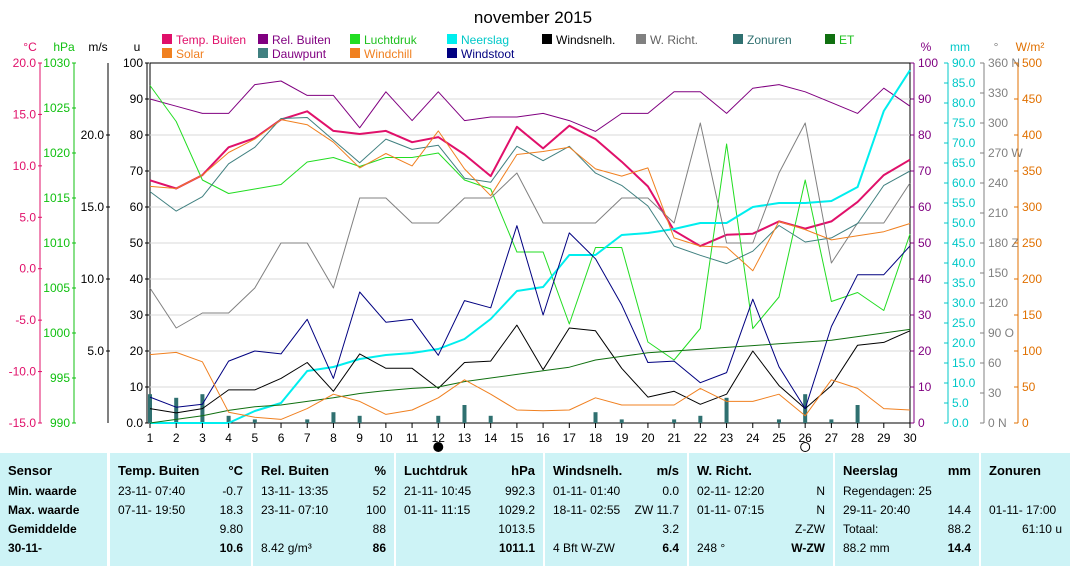 The image size is (1070, 567). What do you see at coordinates (810, 529) in the screenshot?
I see `cell-value: Z-ZW` at bounding box center [810, 529].